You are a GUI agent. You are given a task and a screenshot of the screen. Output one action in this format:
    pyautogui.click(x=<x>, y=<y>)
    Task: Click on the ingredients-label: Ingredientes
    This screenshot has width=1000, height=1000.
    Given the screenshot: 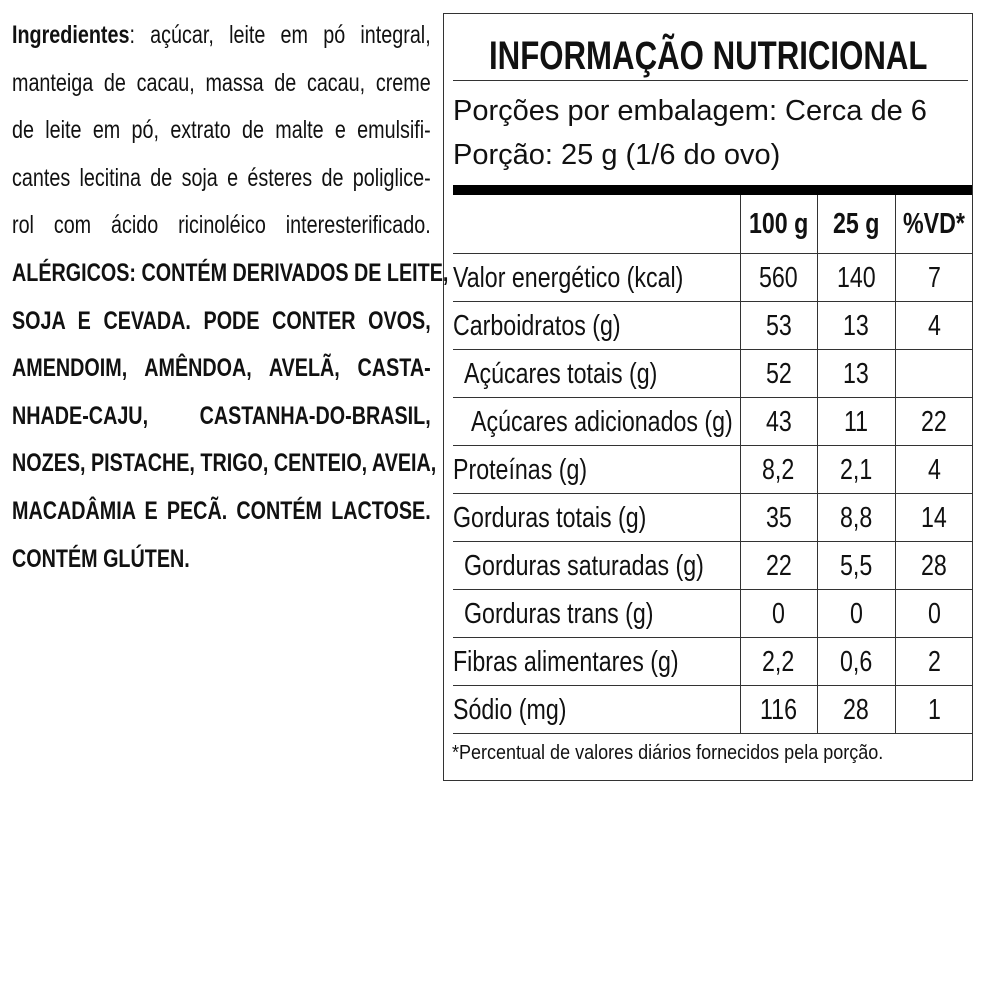 What is the action you would take?
    pyautogui.click(x=71, y=35)
    